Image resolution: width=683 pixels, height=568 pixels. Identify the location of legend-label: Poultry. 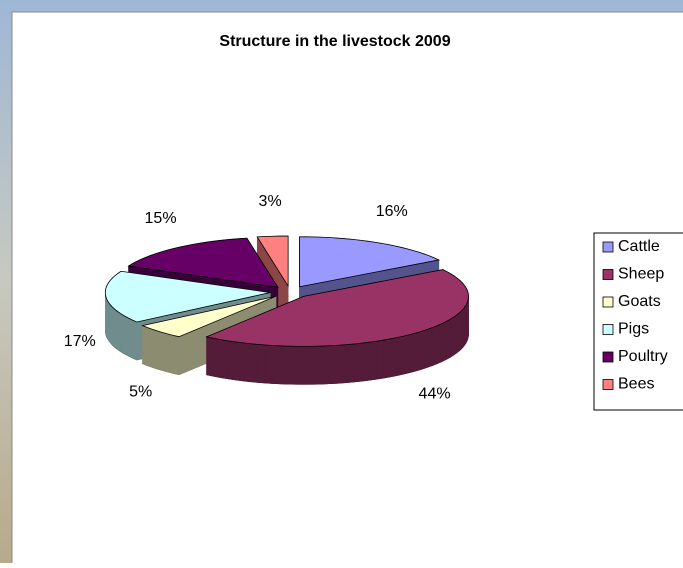
(643, 356).